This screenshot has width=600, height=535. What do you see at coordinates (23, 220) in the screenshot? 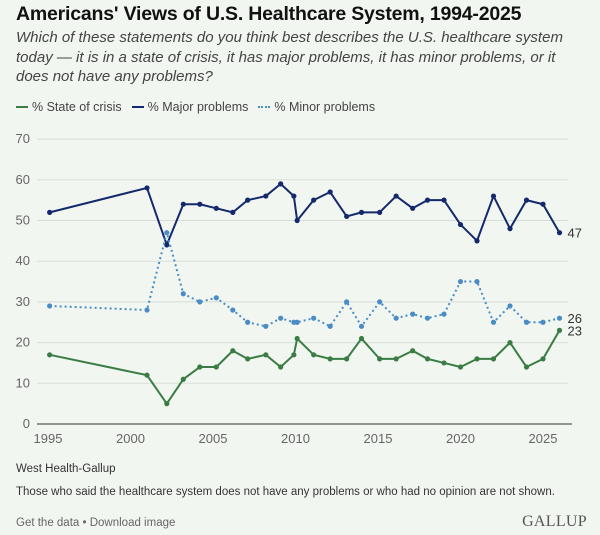
I see `y-tick-label: 50` at bounding box center [23, 220].